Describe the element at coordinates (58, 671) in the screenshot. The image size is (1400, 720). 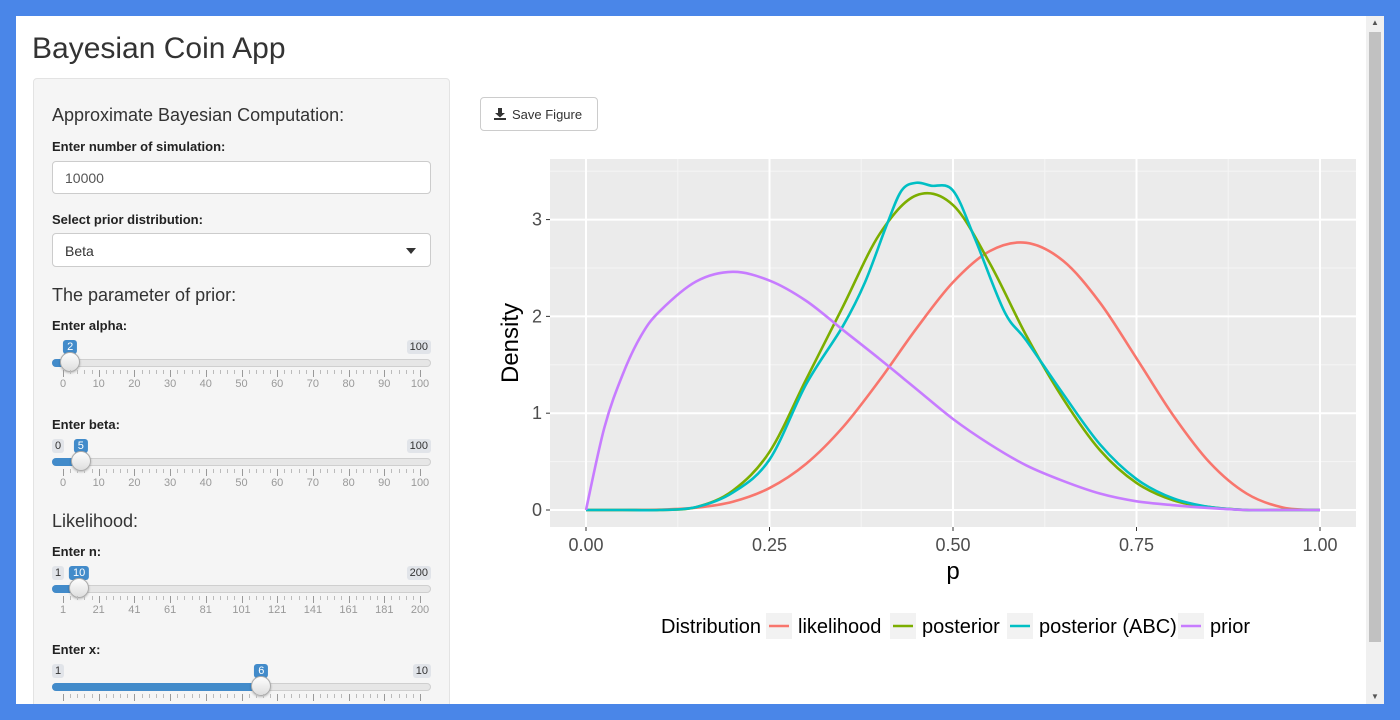
I see `x-slider-min: 1` at that location.